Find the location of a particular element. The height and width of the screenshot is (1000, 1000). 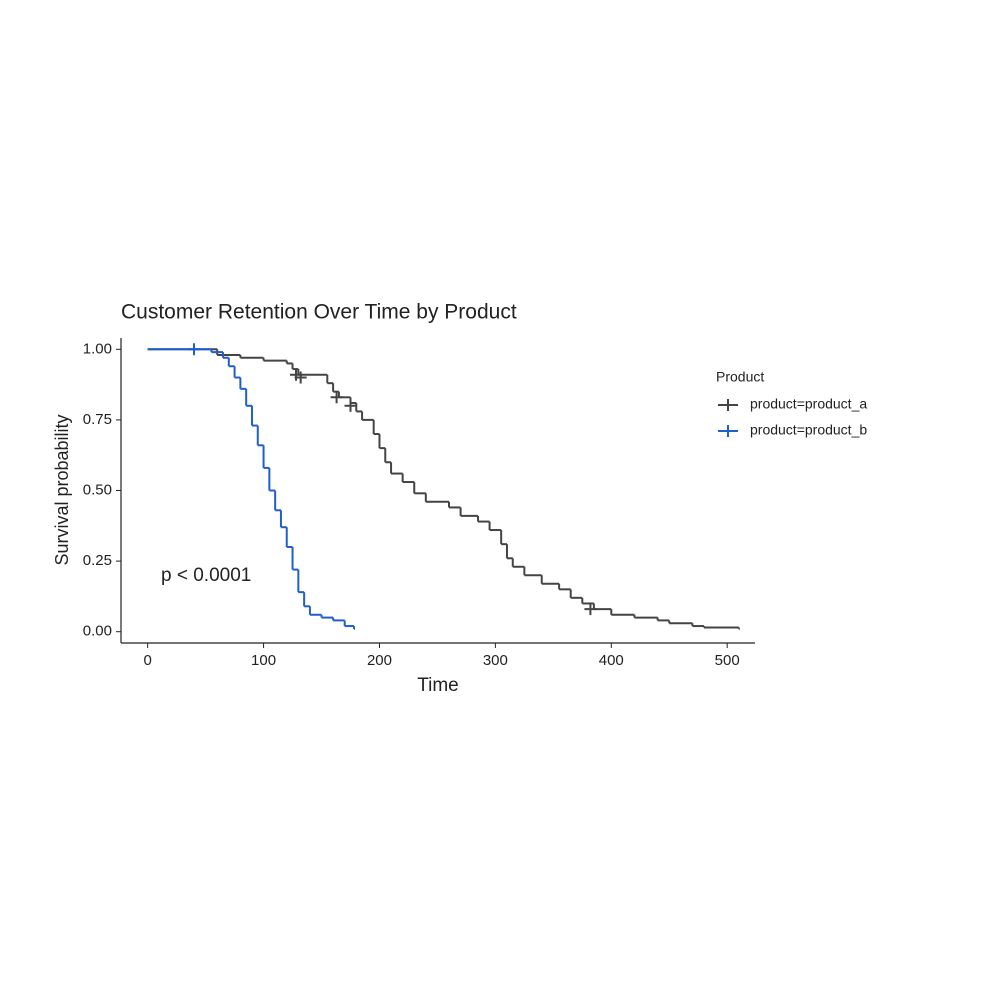

annotation: p < 0.0001 is located at coordinates (206, 575).